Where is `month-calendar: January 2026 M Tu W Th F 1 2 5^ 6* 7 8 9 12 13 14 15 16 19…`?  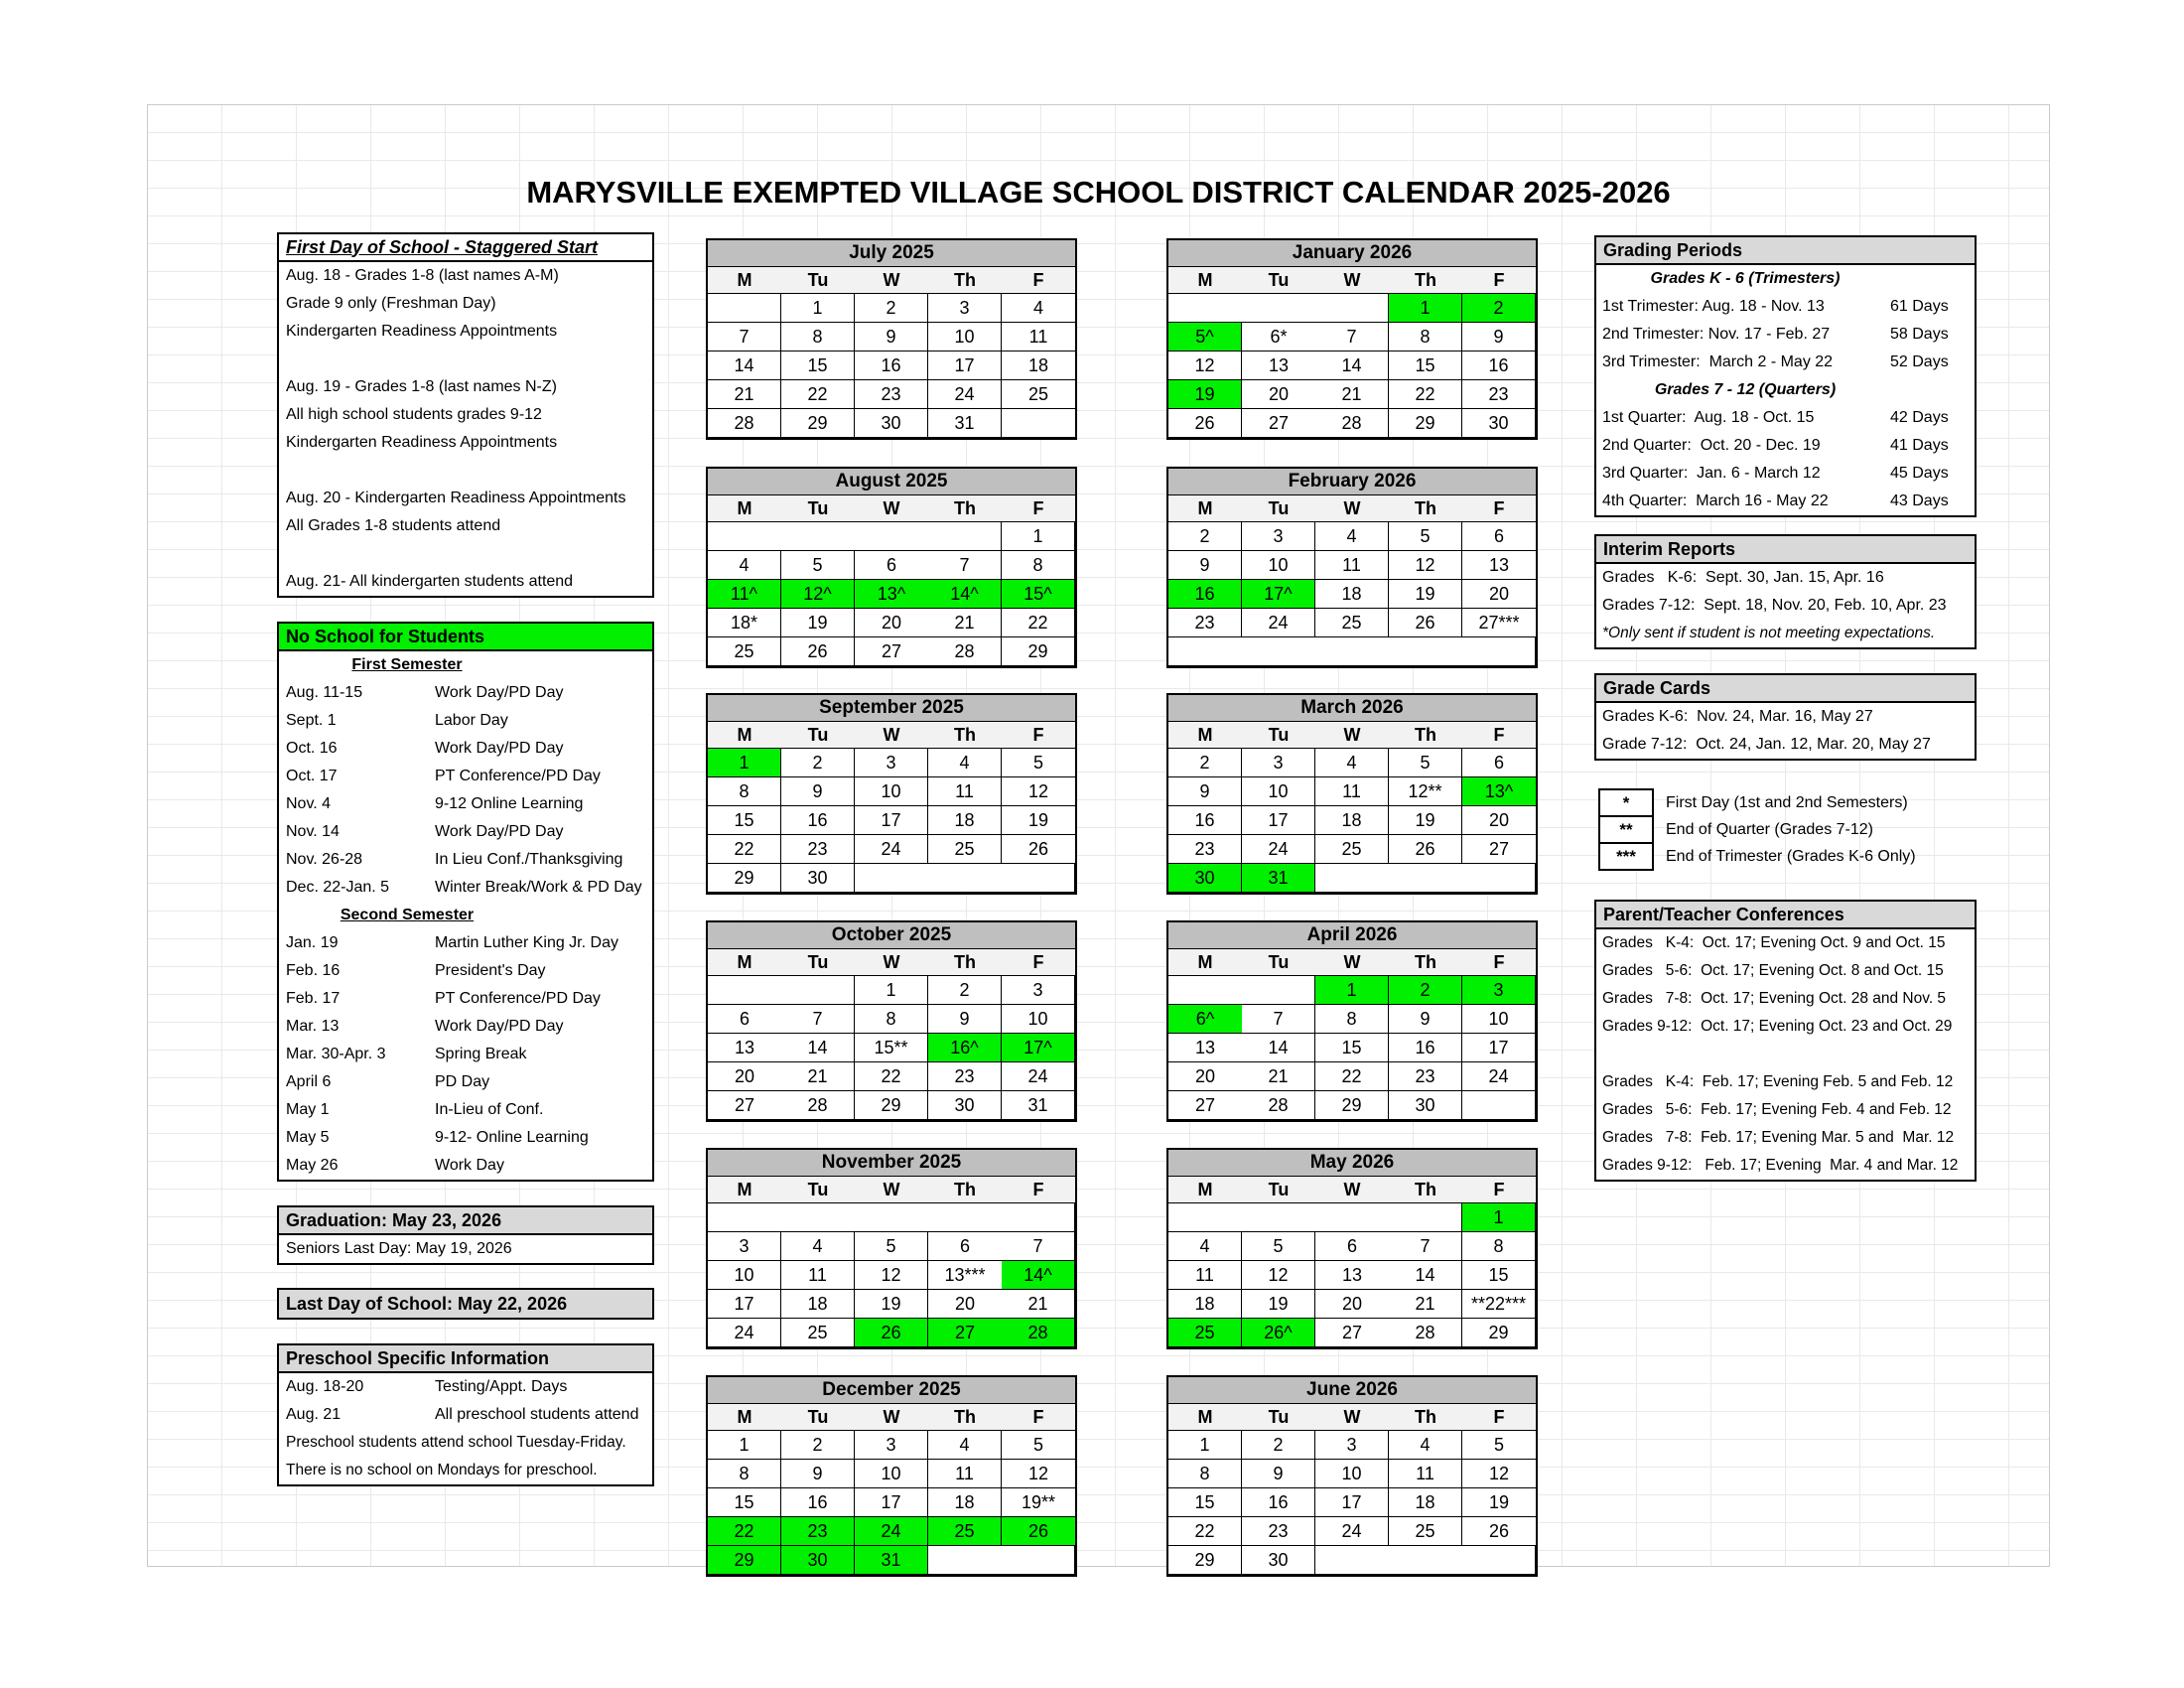 month-calendar: January 2026 M Tu W Th F 1 2 5^ 6* 7 8 9 12 13 14 15 16 19… is located at coordinates (1352, 339).